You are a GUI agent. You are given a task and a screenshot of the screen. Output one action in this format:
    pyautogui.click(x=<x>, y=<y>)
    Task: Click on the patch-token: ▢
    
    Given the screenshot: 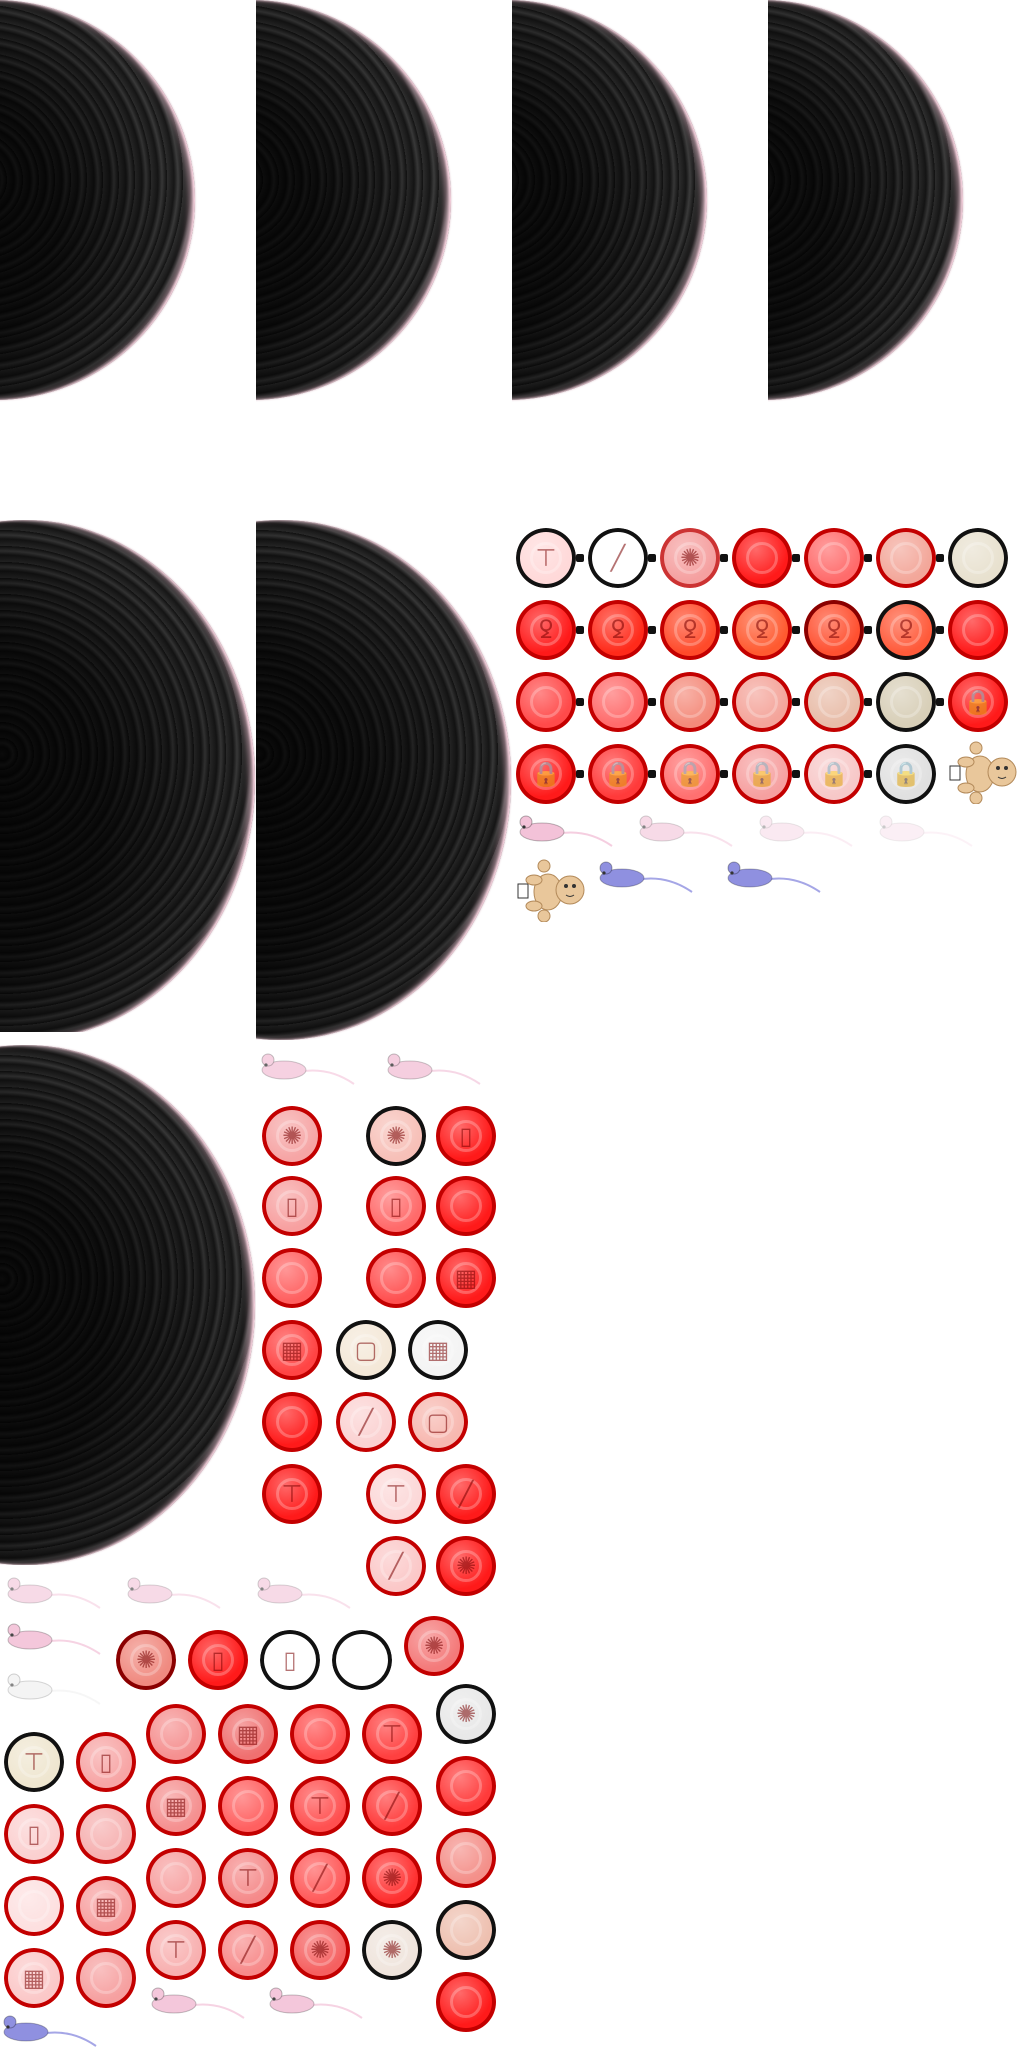 What is the action you would take?
    pyautogui.click(x=366, y=1350)
    